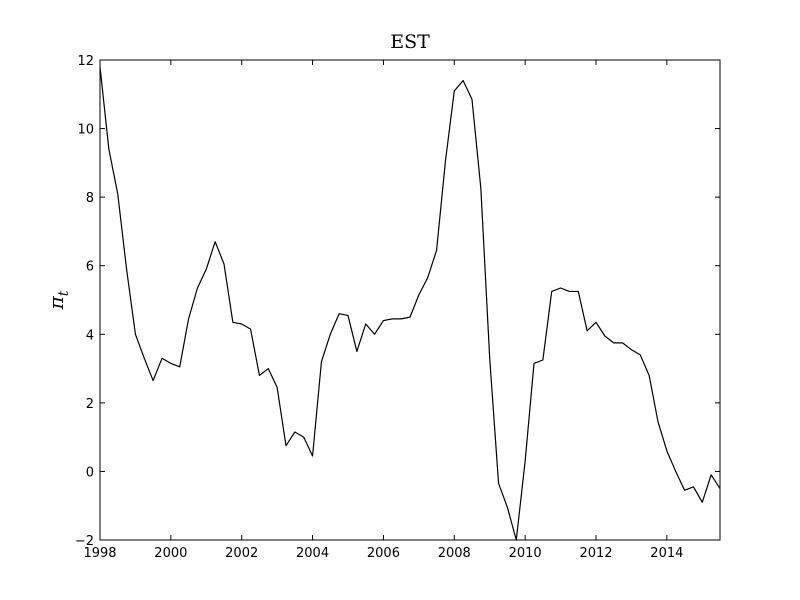 Image resolution: width=800 pixels, height=600 pixels. Describe the element at coordinates (84, 541) in the screenshot. I see `y-tick-label: −2` at that location.